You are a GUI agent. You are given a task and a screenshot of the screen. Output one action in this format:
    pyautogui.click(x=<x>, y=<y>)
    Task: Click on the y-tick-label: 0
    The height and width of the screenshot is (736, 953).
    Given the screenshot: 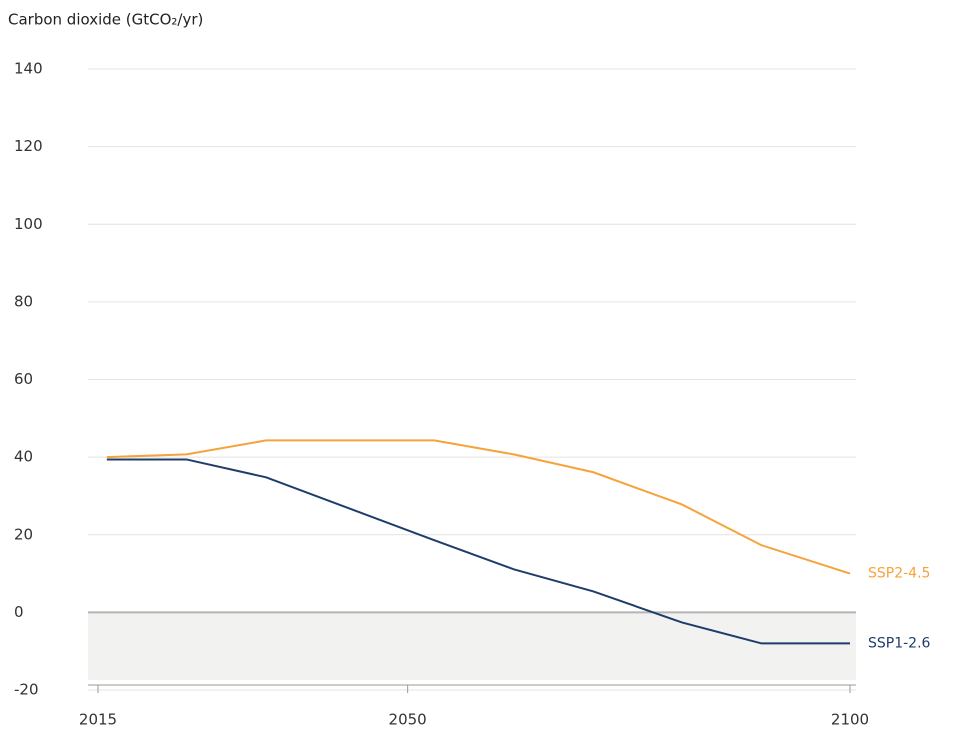 What is the action you would take?
    pyautogui.click(x=19, y=612)
    